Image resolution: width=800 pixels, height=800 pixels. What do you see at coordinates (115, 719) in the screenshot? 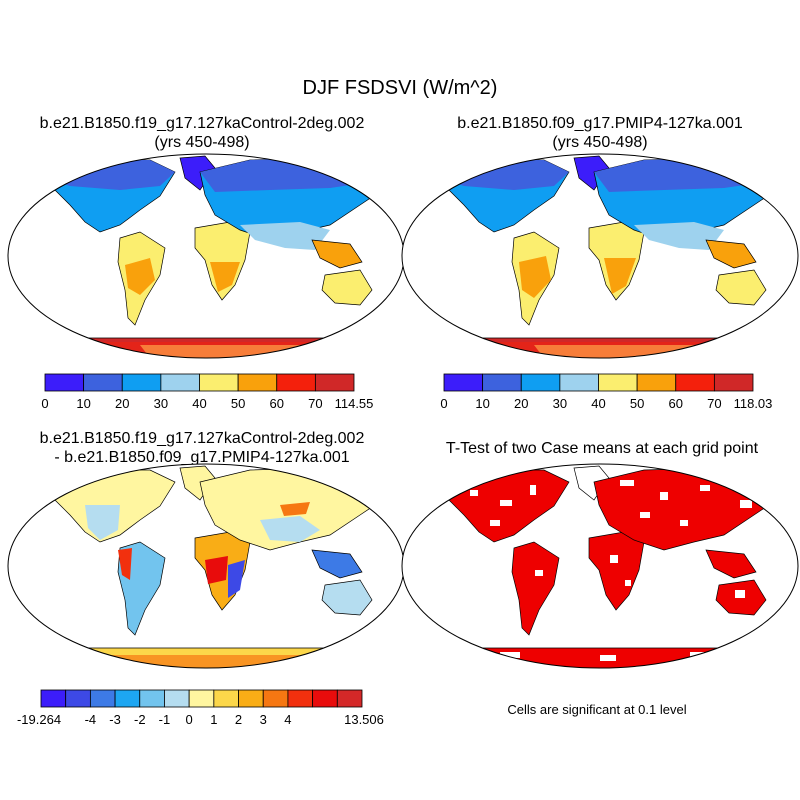
I see `colorbar-tick-label: -3` at bounding box center [115, 719].